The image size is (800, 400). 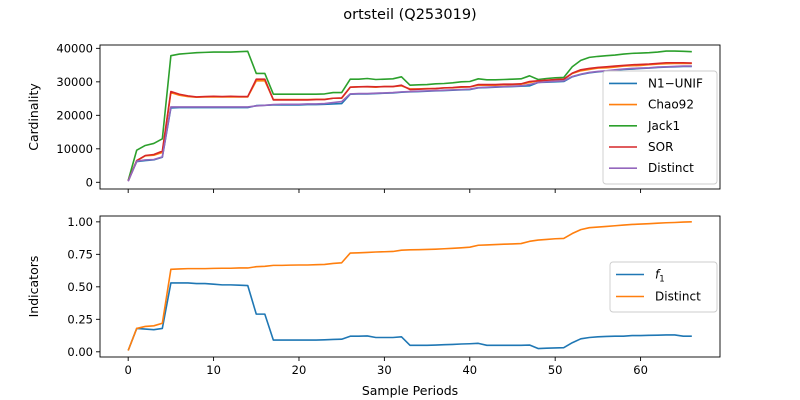 I want to click on y-tick-label: 10000, so click(x=74, y=149).